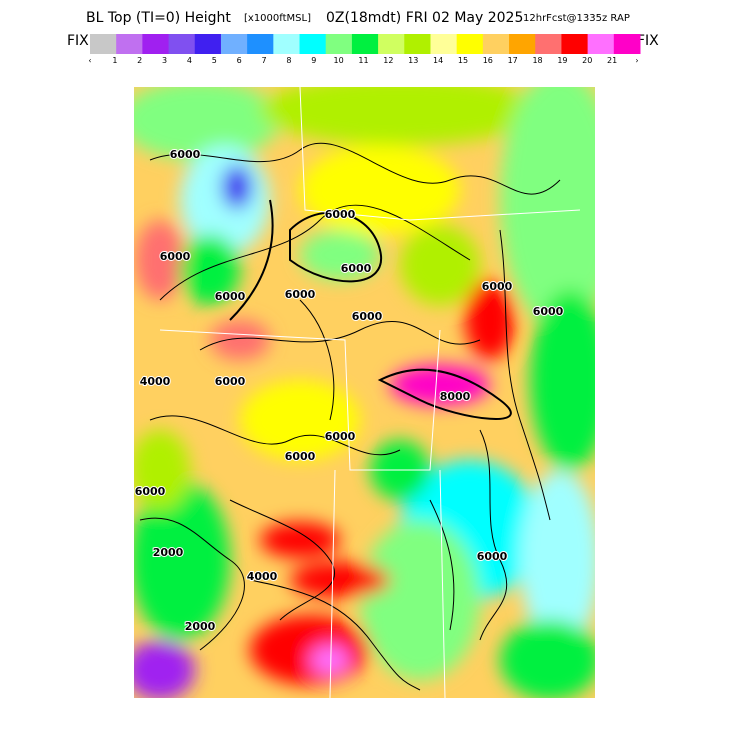 The image size is (729, 729). Describe the element at coordinates (189, 60) in the screenshot. I see `colorbar-label: 4` at that location.